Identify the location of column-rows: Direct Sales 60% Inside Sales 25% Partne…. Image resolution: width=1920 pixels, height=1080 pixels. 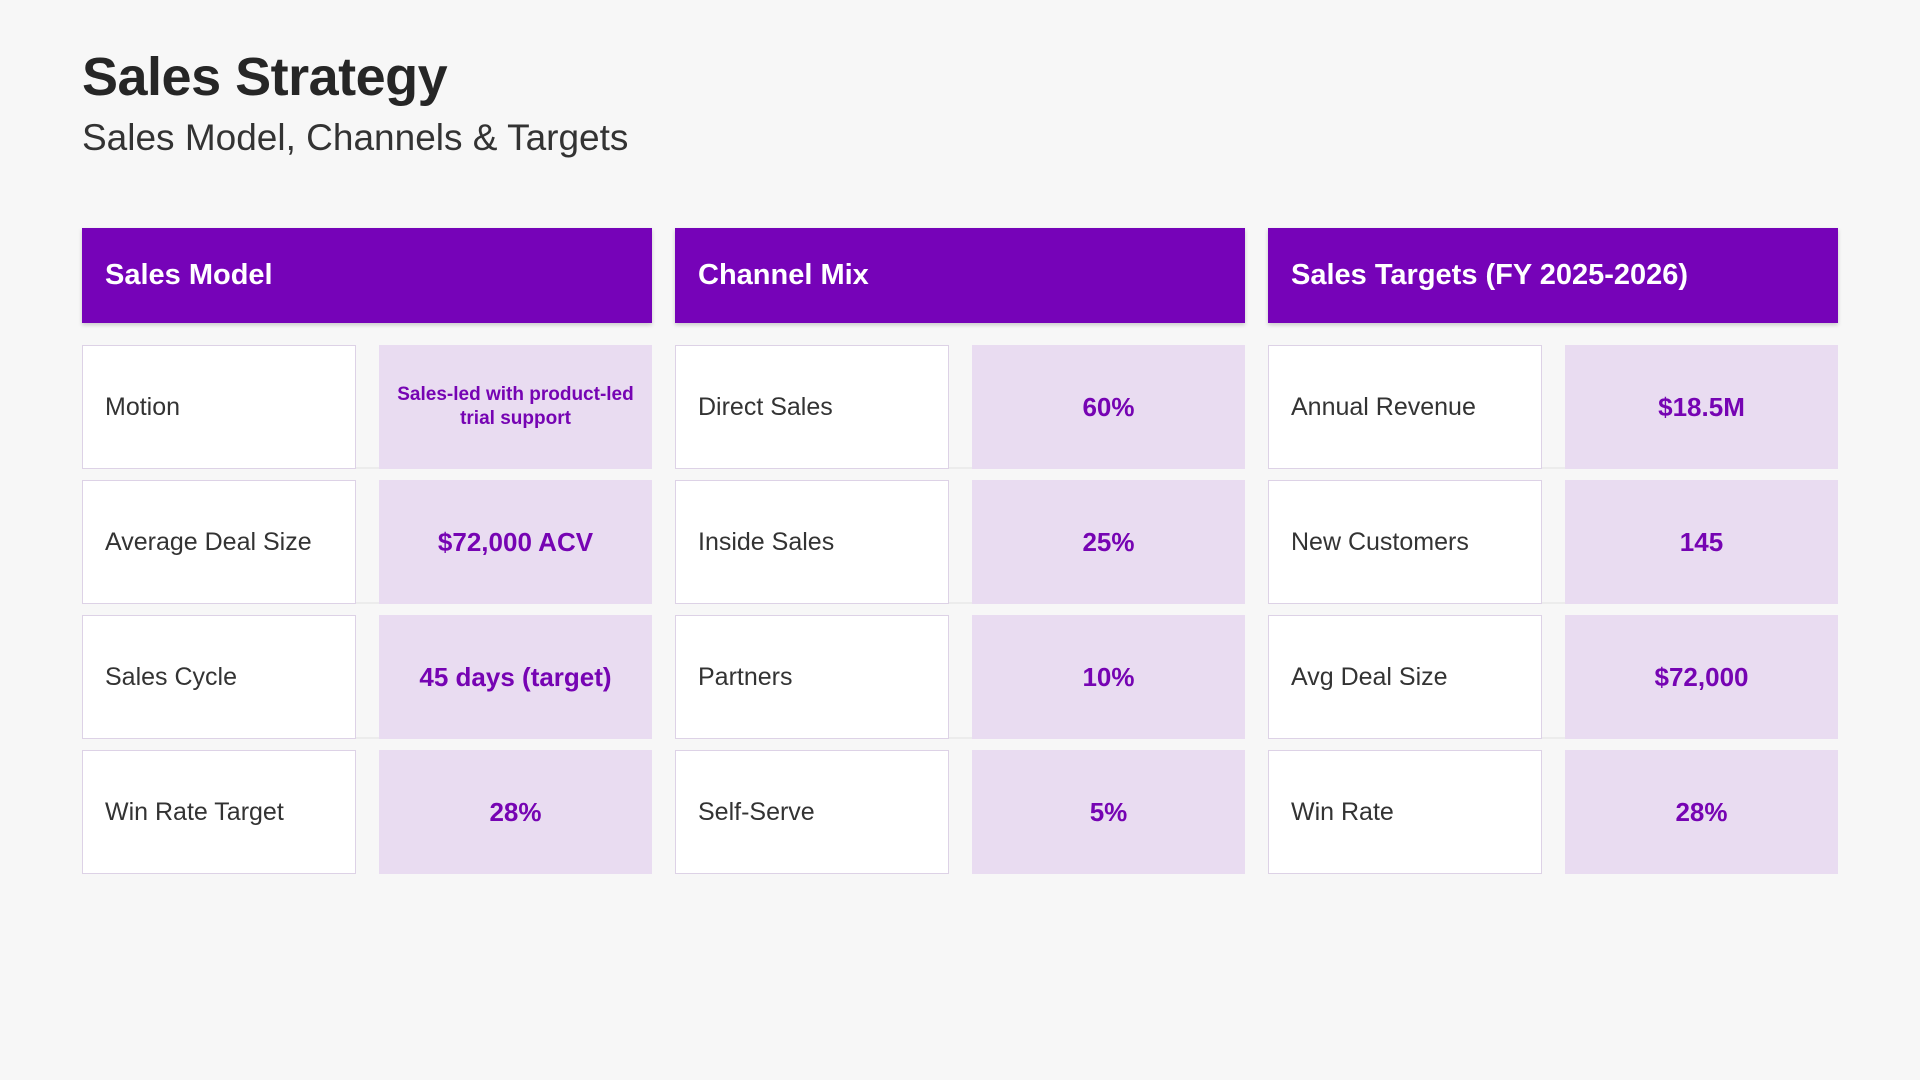
(960, 609).